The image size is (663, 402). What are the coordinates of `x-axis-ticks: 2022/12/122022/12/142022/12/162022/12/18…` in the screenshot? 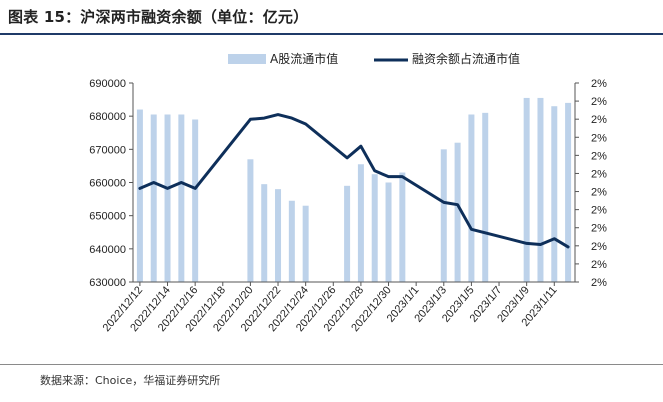 It's located at (330, 308).